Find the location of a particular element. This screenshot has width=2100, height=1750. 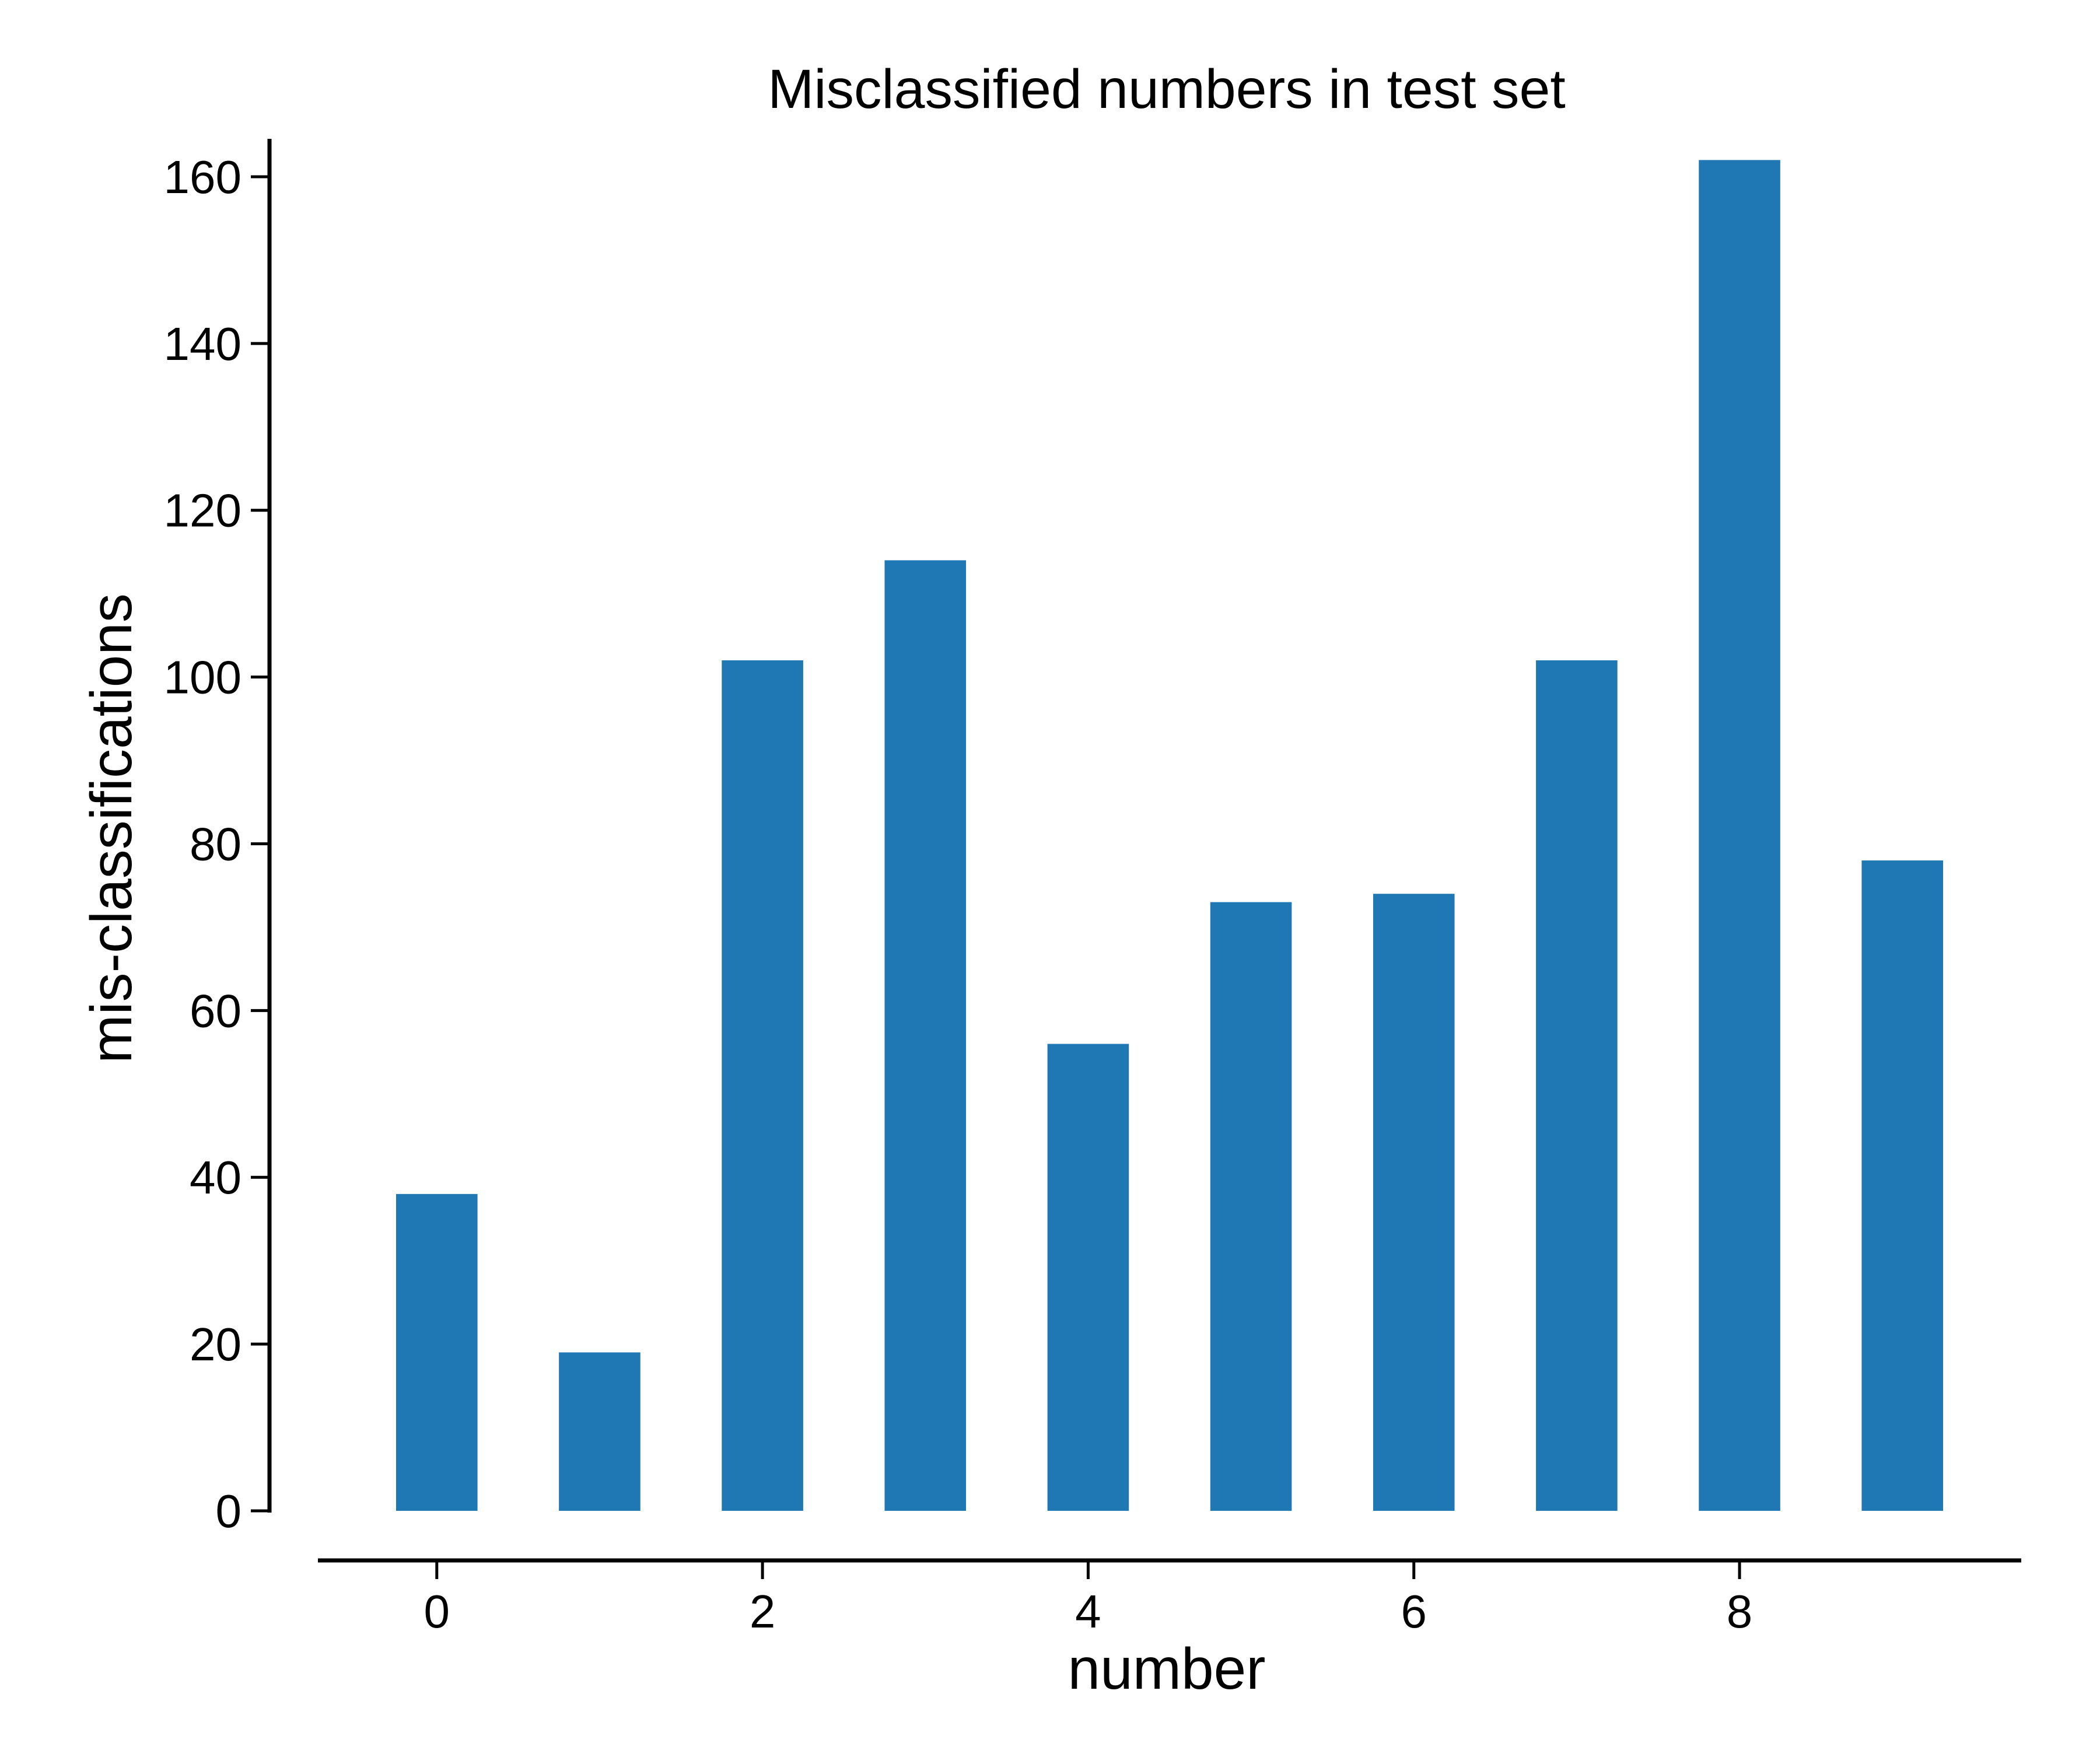

y-tick-label: 20 is located at coordinates (216, 1344).